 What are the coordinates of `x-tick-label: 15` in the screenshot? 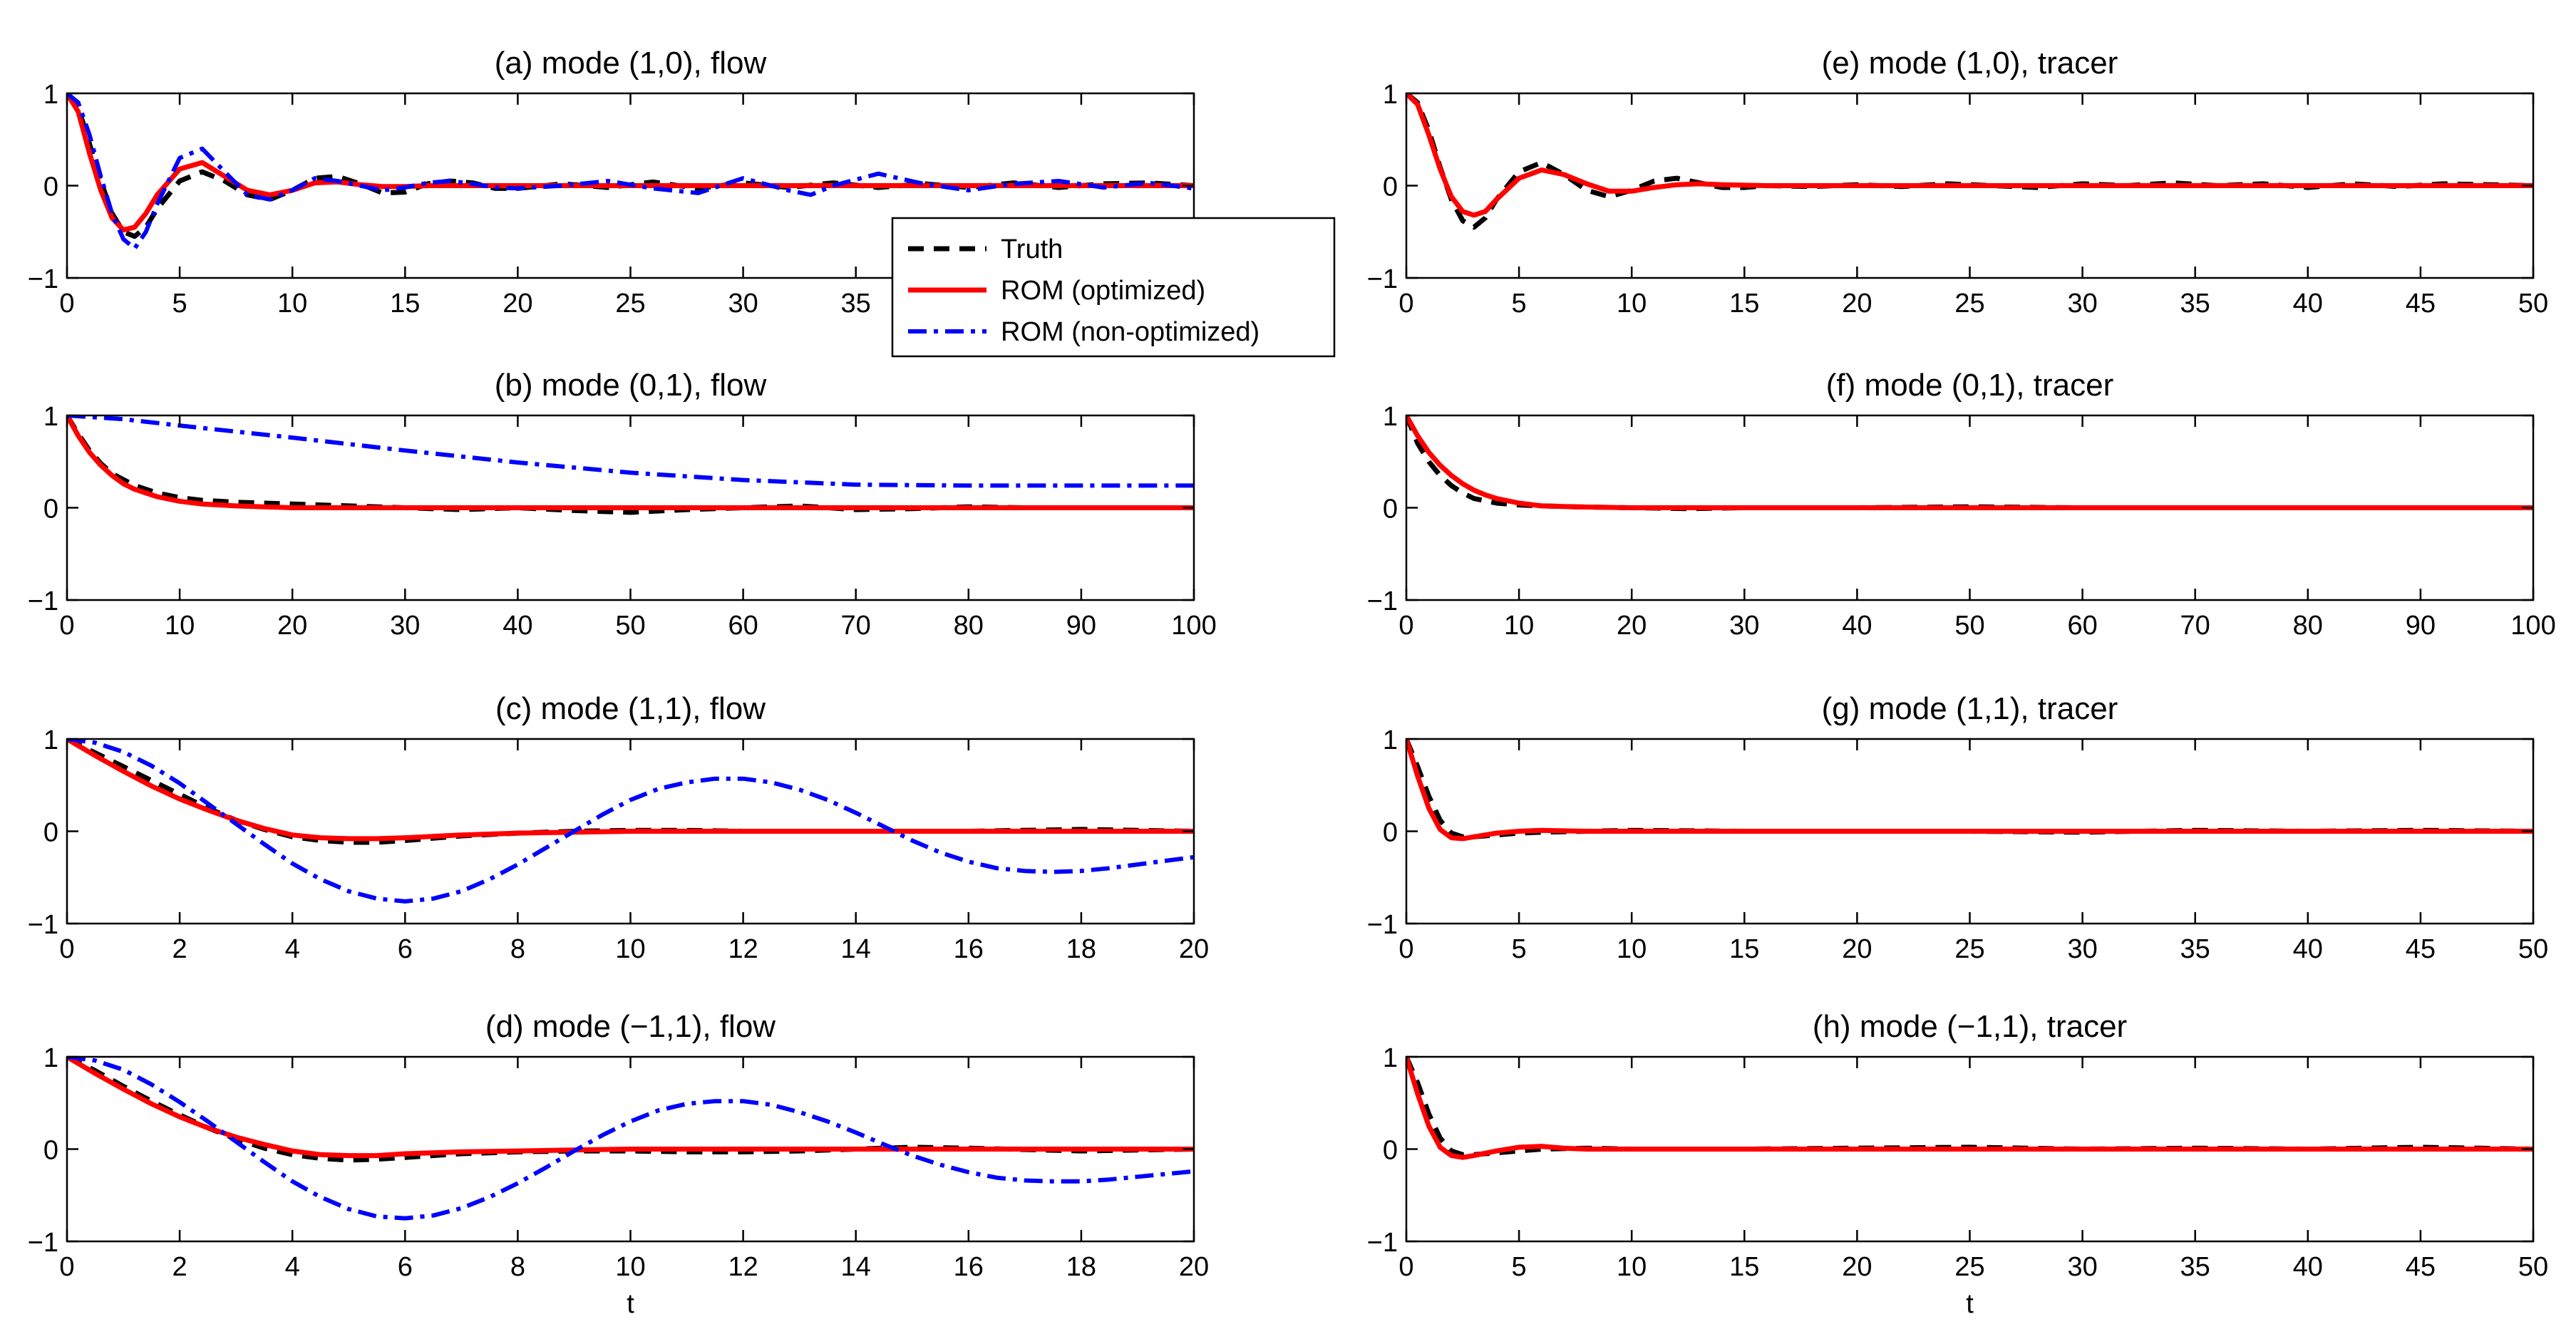 It's located at (1744, 949).